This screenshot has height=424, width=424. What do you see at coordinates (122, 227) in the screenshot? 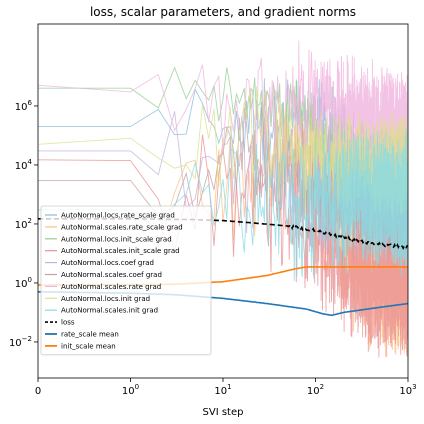
I see `legend-label: AutoNormal.scales.rate_scale grad` at bounding box center [122, 227].